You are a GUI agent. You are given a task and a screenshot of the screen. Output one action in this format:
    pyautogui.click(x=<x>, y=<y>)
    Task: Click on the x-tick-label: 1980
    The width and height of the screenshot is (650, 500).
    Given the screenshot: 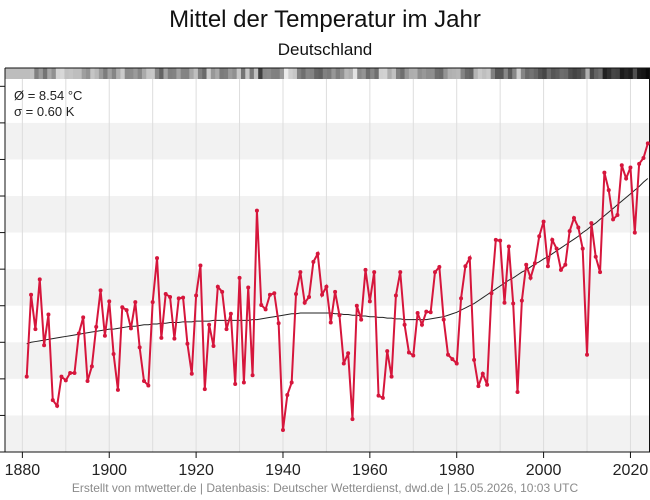 What is the action you would take?
    pyautogui.click(x=457, y=470)
    